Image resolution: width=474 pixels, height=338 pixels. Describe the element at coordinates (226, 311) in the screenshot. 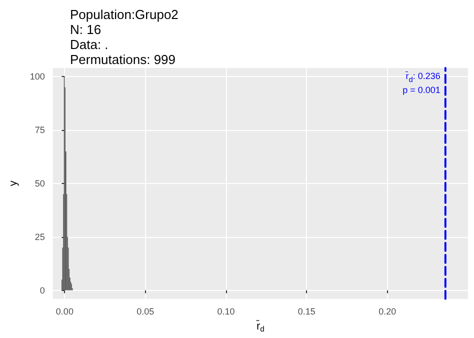

I see `x-tick-label: 0.10` at that location.